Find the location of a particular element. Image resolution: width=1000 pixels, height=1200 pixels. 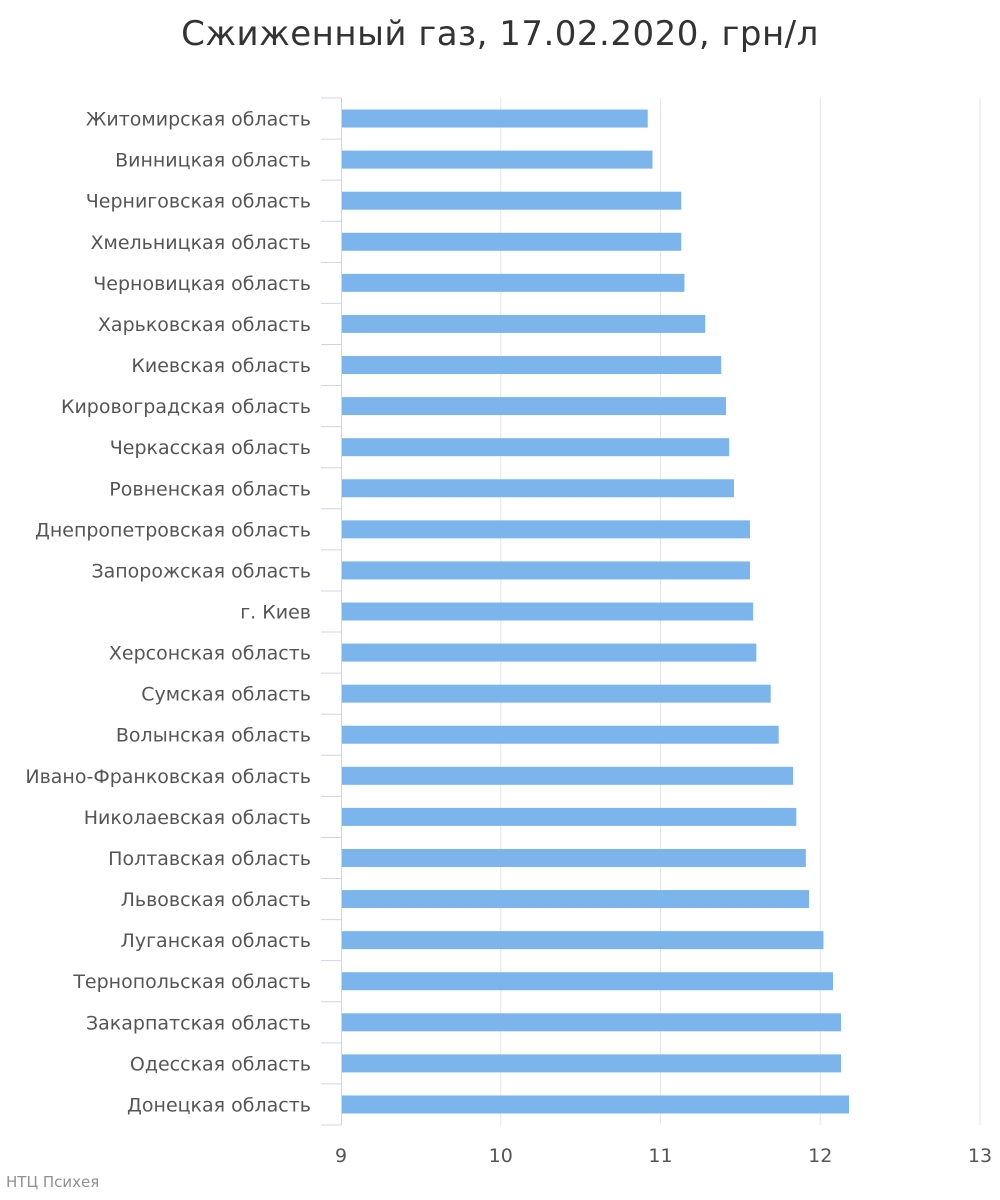

category-label: Киевская область is located at coordinates (221, 366).